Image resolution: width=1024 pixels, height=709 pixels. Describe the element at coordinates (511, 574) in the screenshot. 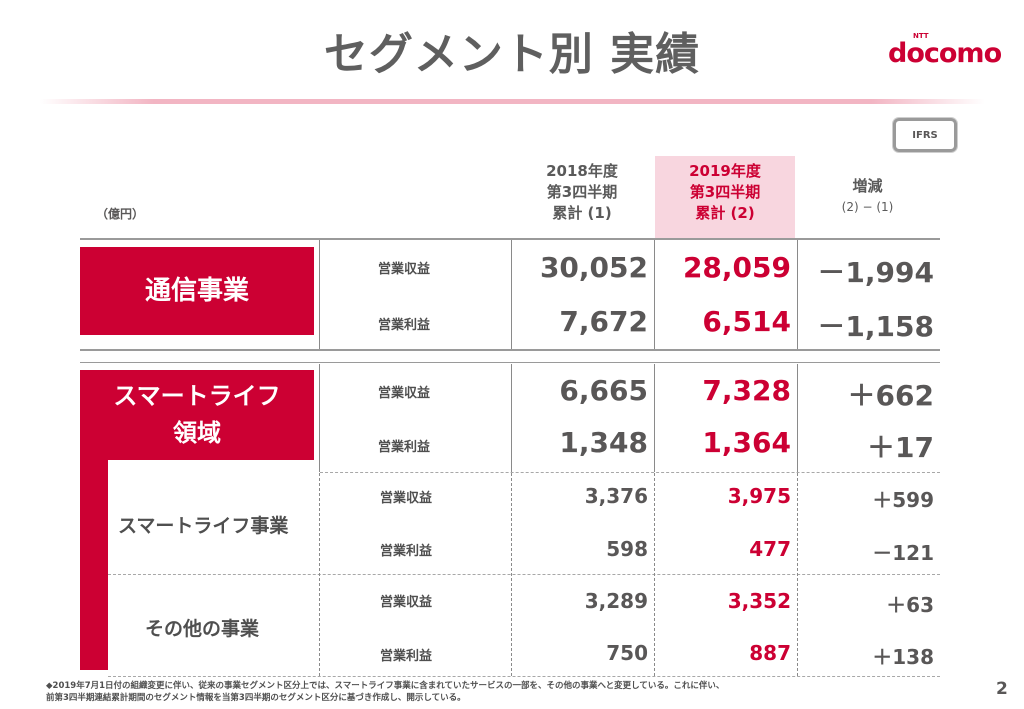

I see `vsep-2018-sub` at that location.